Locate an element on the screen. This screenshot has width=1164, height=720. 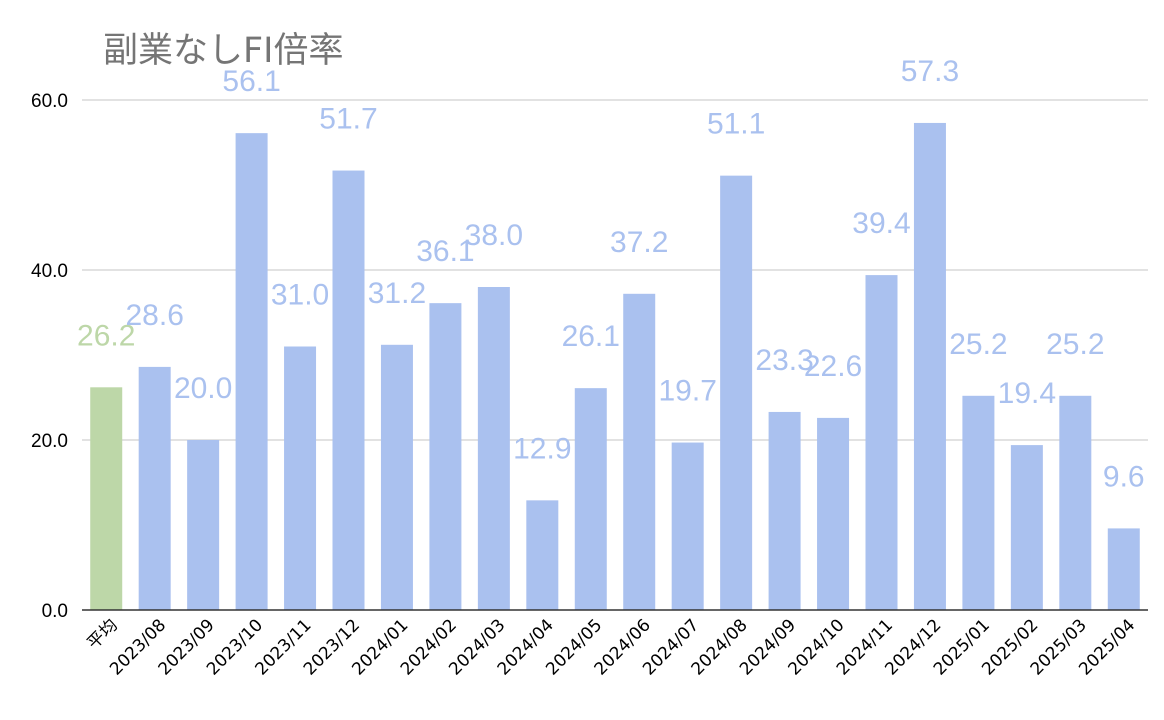
data-label: 19.4 is located at coordinates (1027, 393).